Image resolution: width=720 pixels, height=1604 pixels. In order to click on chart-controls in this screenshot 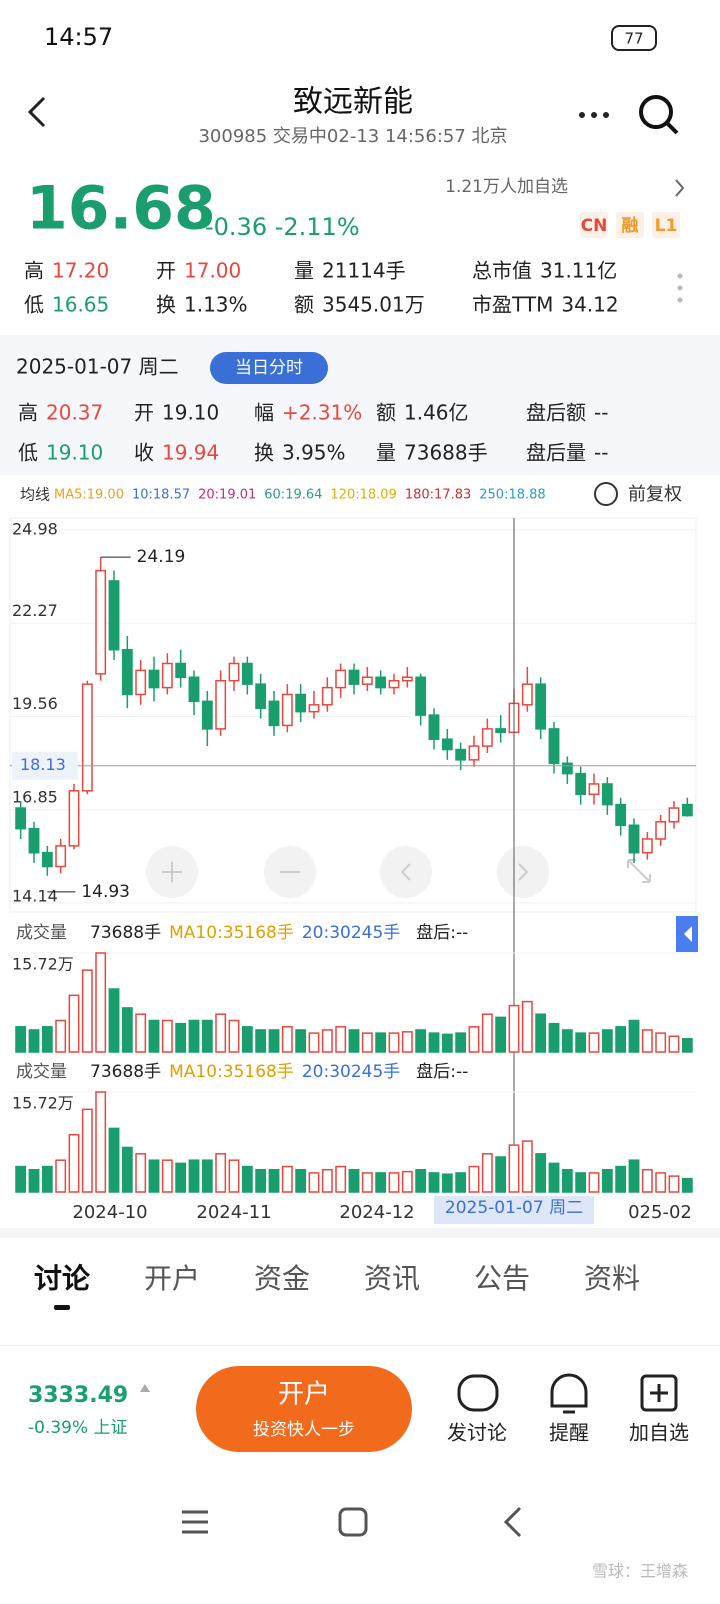, I will do `click(398, 872)`.